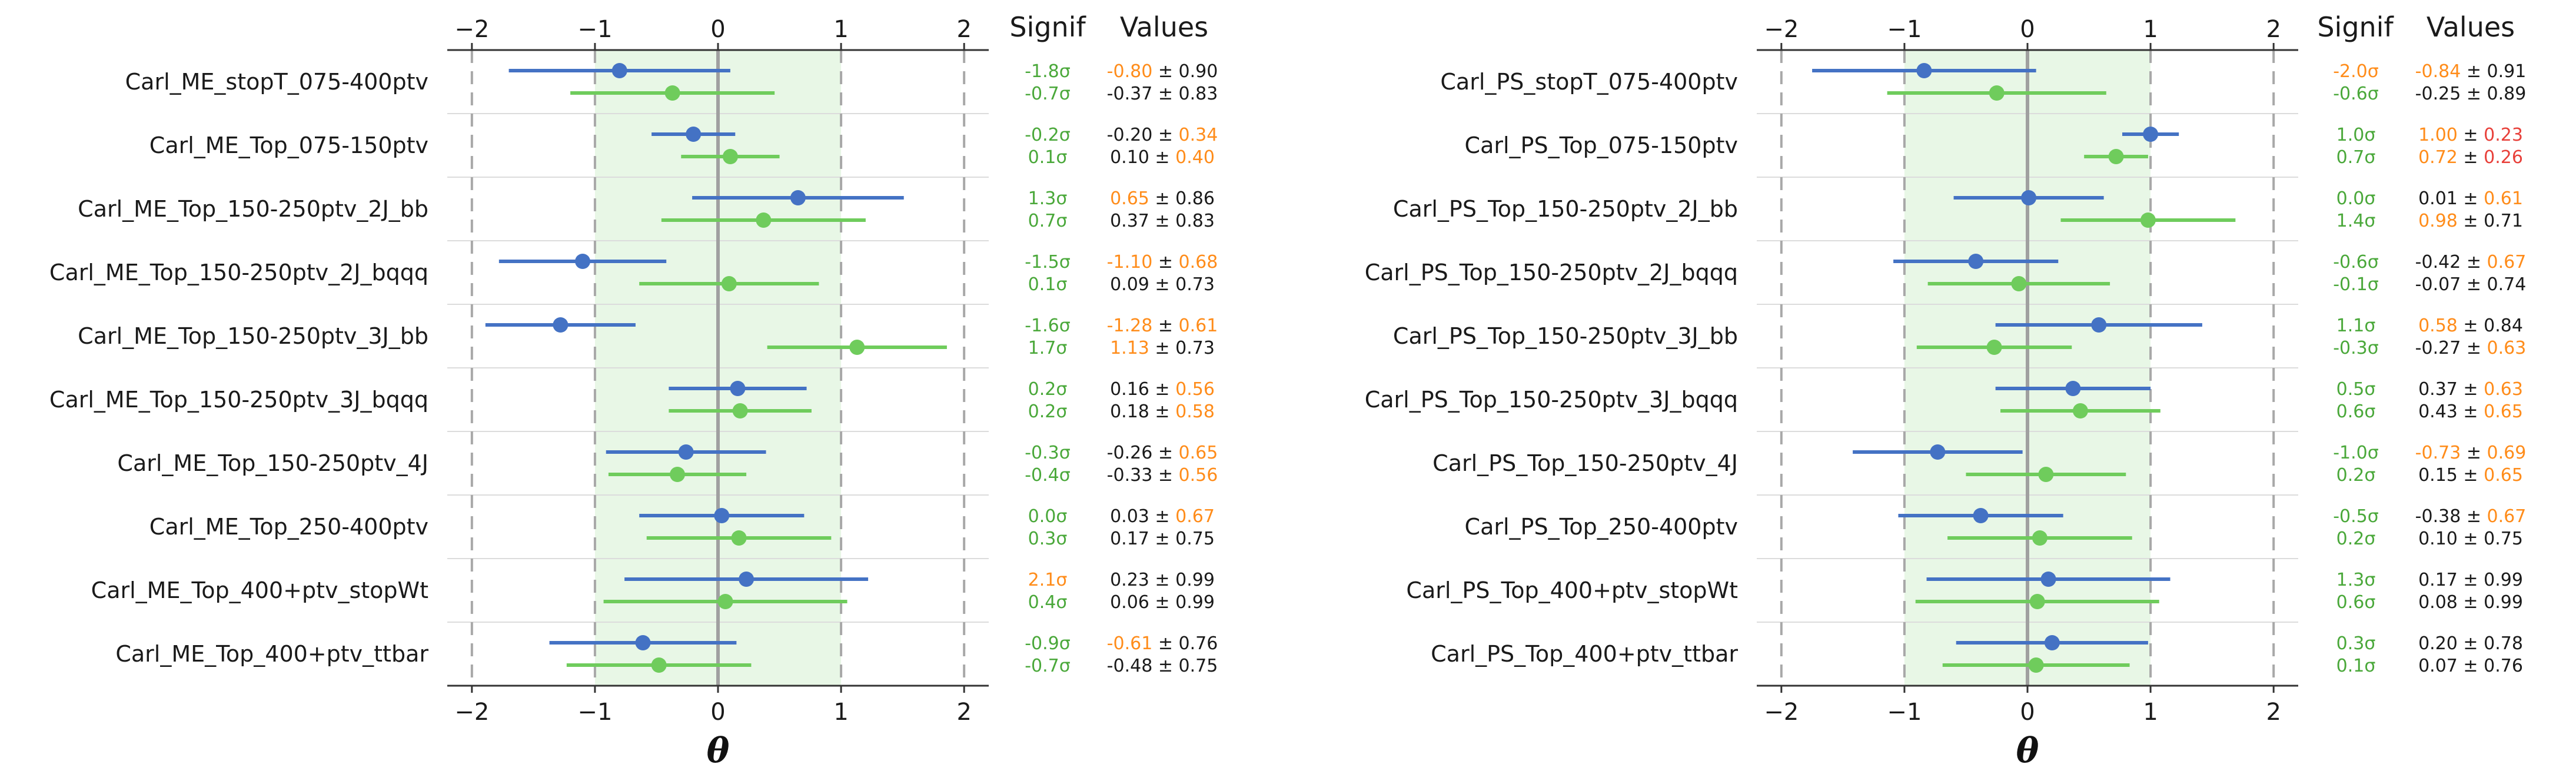 Image resolution: width=2576 pixels, height=774 pixels. What do you see at coordinates (1130, 262) in the screenshot?
I see `central-value: -1.10` at bounding box center [1130, 262].